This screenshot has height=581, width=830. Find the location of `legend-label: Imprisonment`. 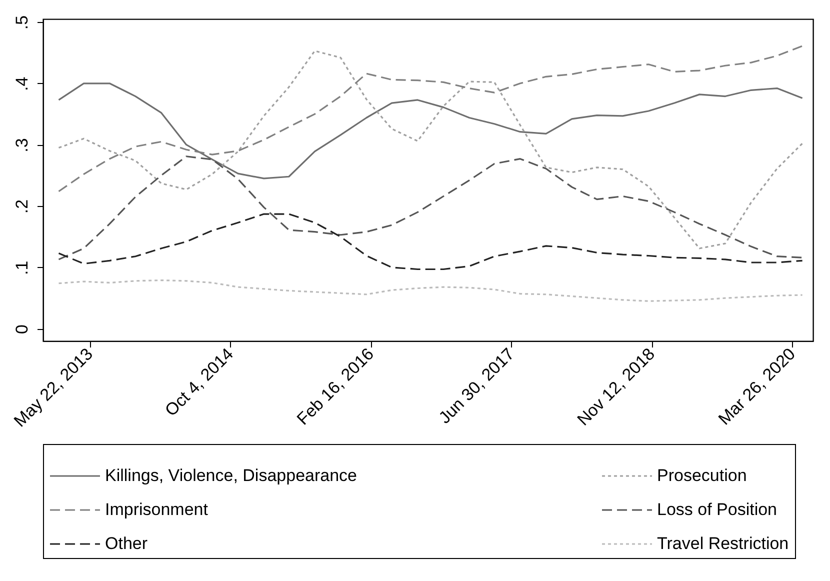

legend-label: Imprisonment is located at coordinates (156, 509).